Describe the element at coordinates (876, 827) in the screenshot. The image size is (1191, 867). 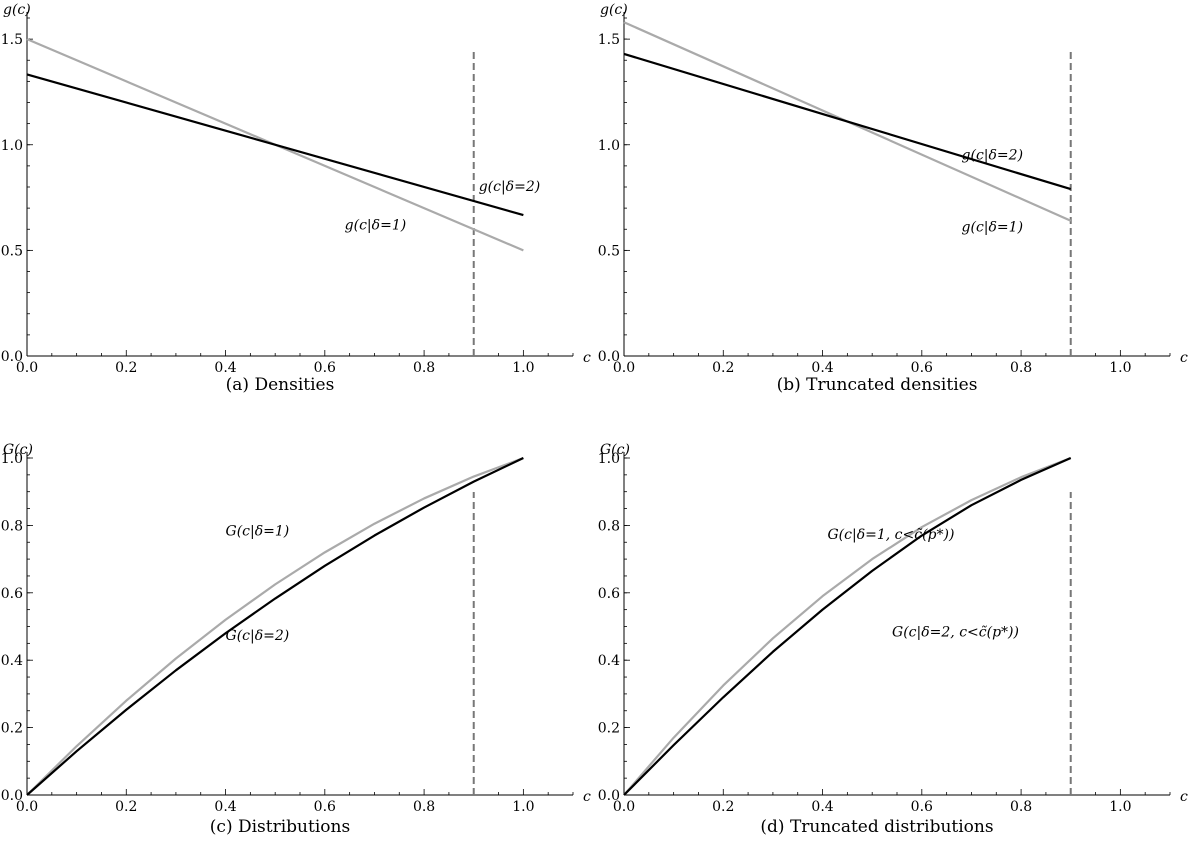
I see `panel-caption: (d) Truncated distributions` at that location.